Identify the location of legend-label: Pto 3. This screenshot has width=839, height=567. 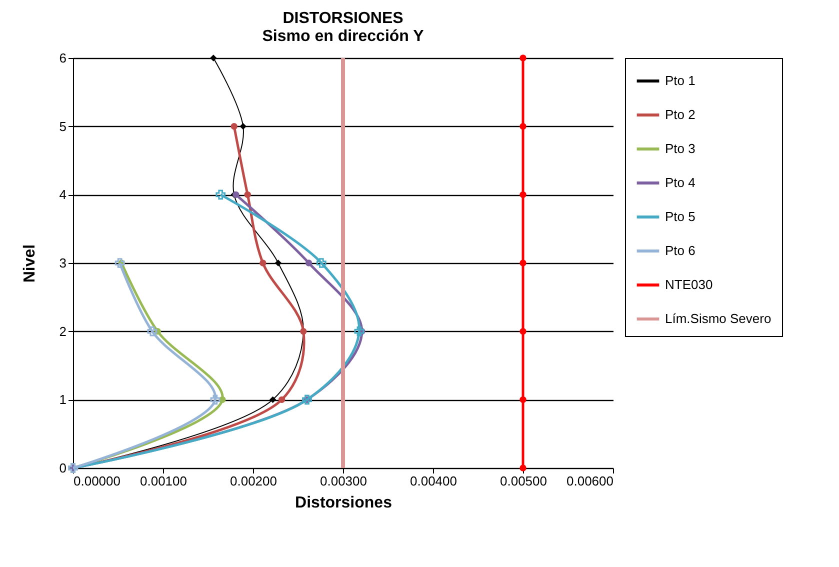
(680, 148).